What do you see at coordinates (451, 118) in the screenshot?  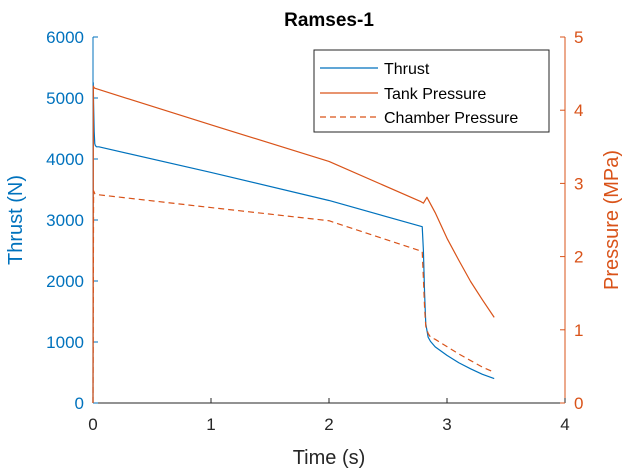 I see `legend-label-chamber-pressure: Chamber Pressure` at bounding box center [451, 118].